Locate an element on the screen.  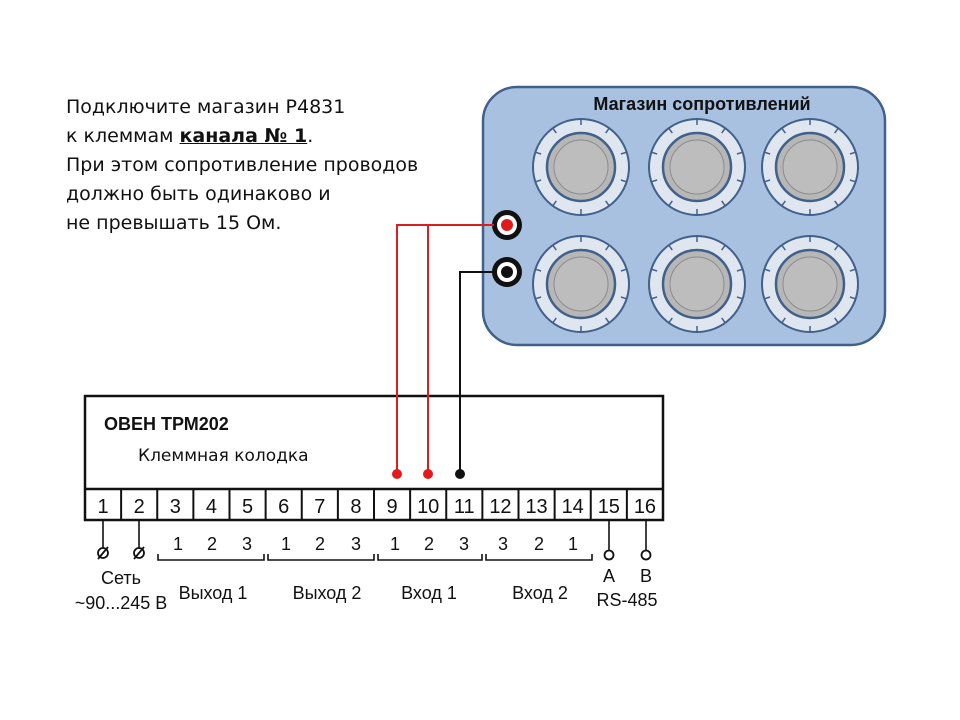
power-terminal-icons is located at coordinates (121, 540).